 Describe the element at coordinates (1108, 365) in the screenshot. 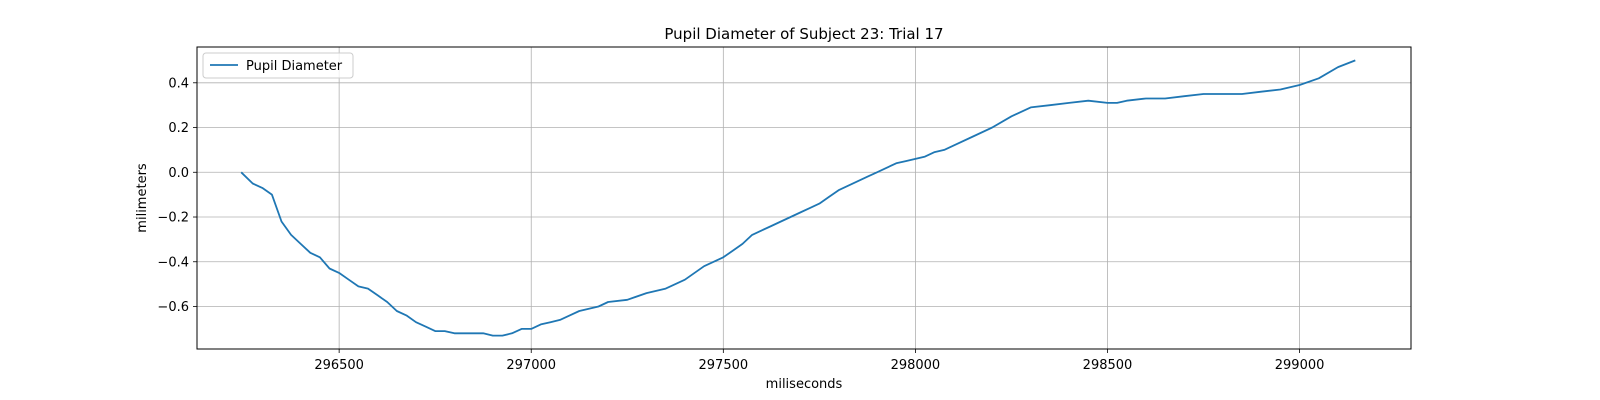

I see `x-tick-label: 298500` at that location.